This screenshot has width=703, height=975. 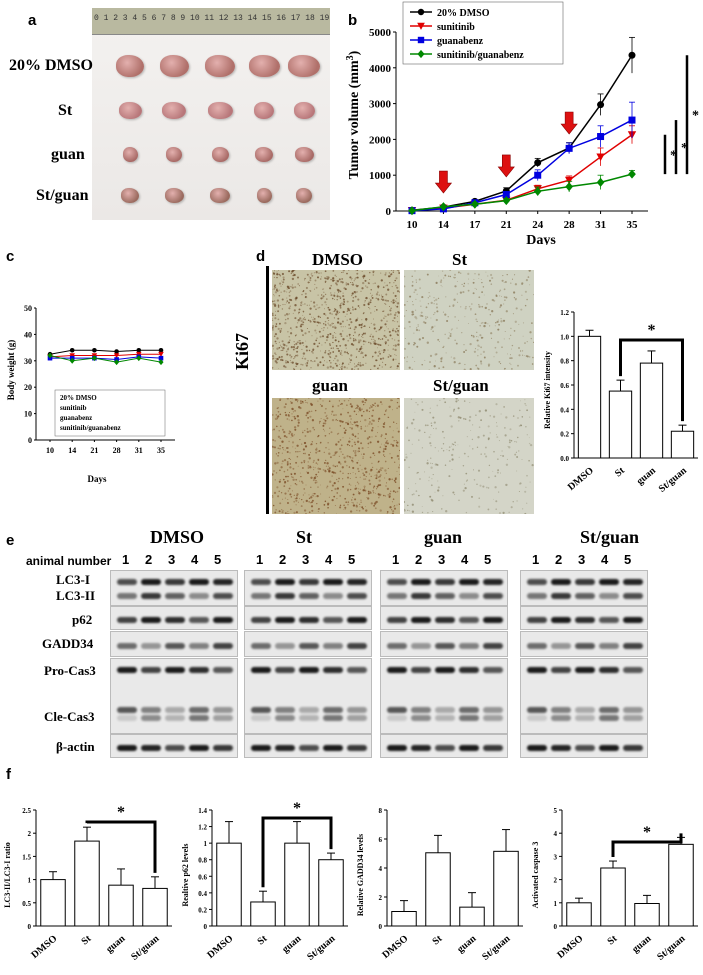 I want to click on blot-p62, so click(x=174, y=618).